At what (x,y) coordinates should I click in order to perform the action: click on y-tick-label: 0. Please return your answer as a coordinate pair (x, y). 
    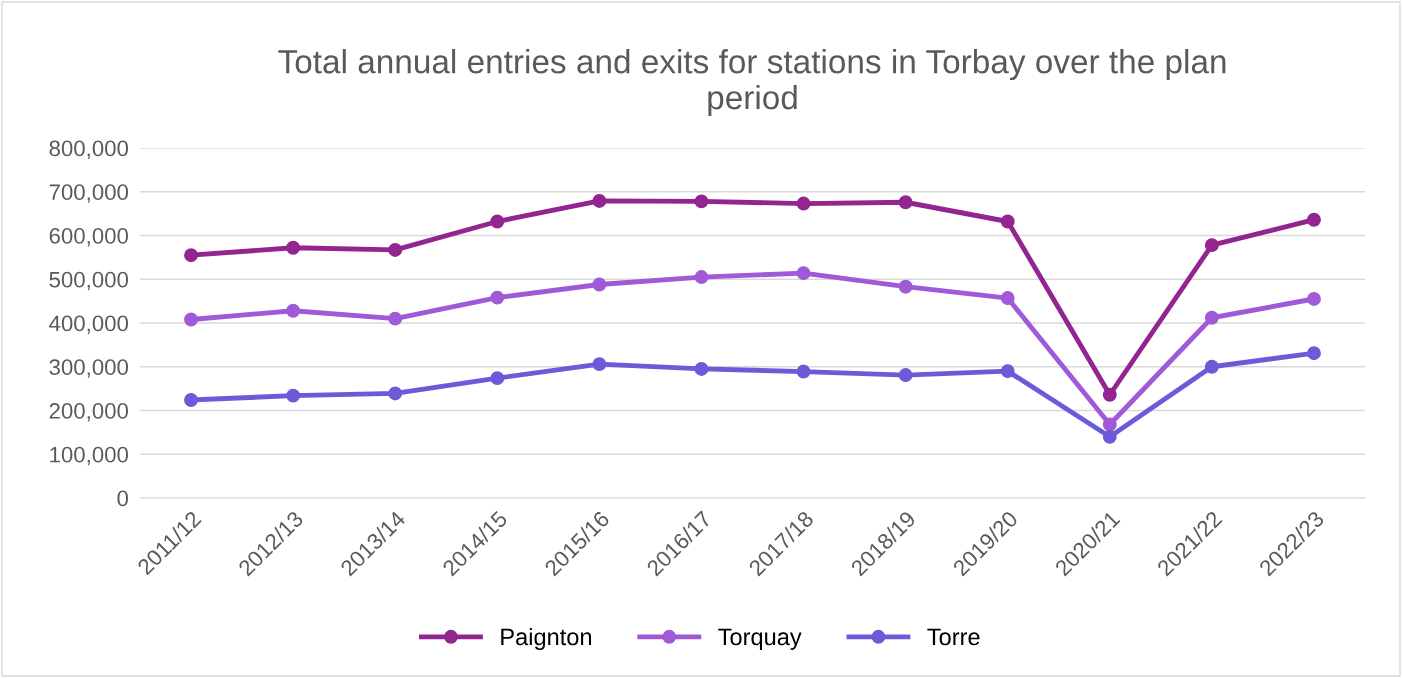
    Looking at the image, I should click on (123, 498).